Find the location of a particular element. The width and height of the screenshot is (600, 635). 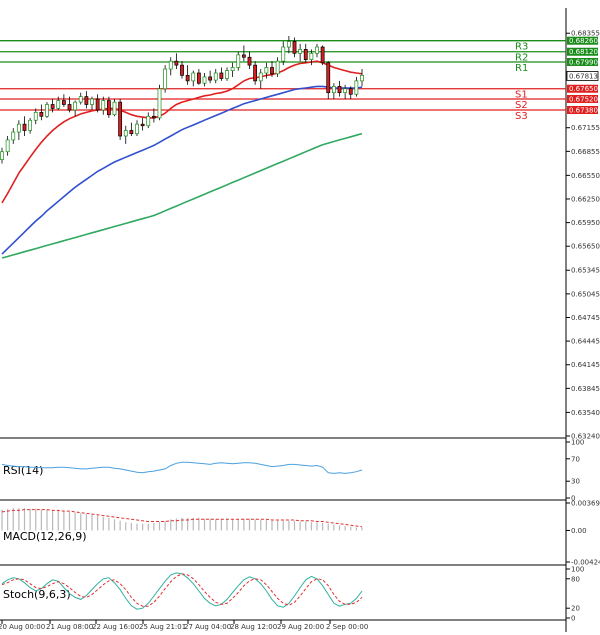

rsi-tick-label: 30 is located at coordinates (575, 482).